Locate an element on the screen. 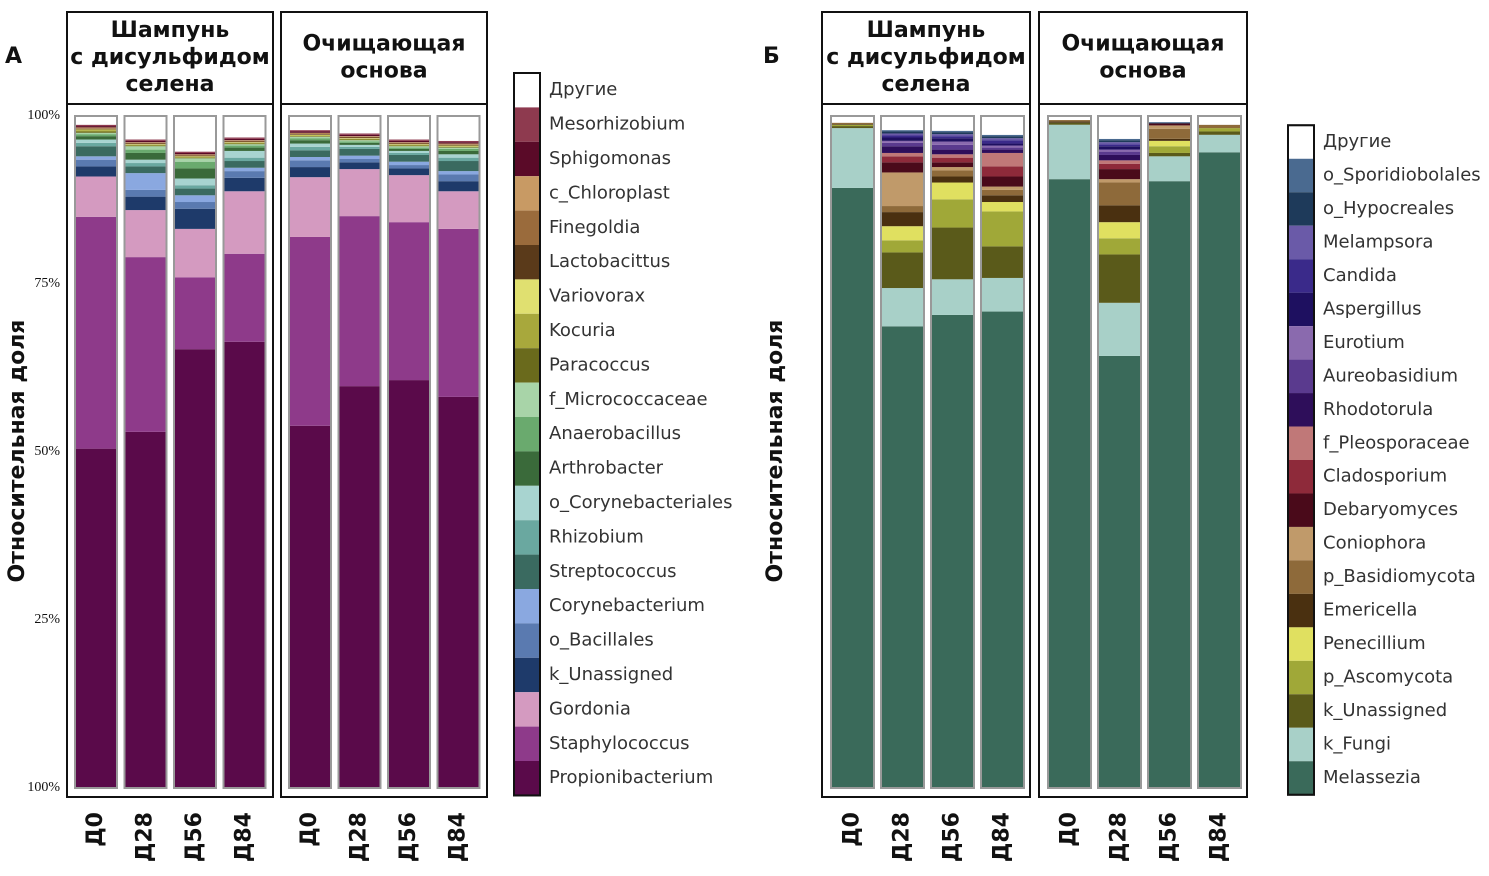 This screenshot has height=876, width=1489. legend-label: o_Hypocreales is located at coordinates (1388, 208).